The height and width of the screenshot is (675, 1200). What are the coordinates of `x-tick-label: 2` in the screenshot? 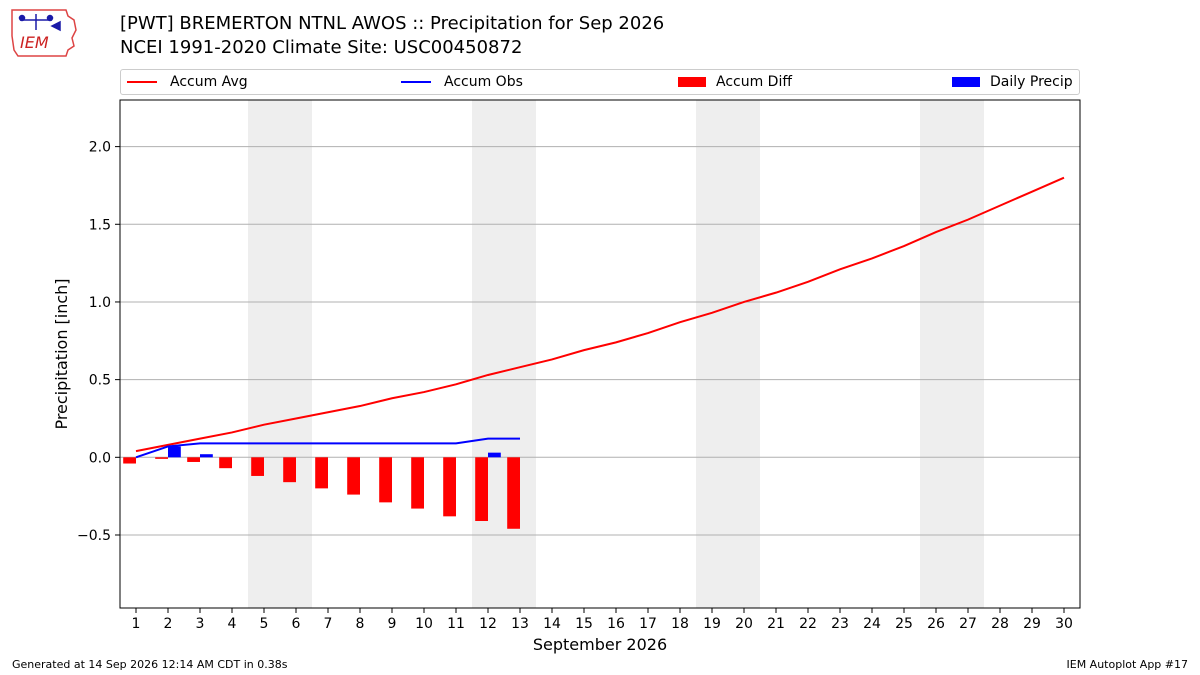 It's located at (168, 624).